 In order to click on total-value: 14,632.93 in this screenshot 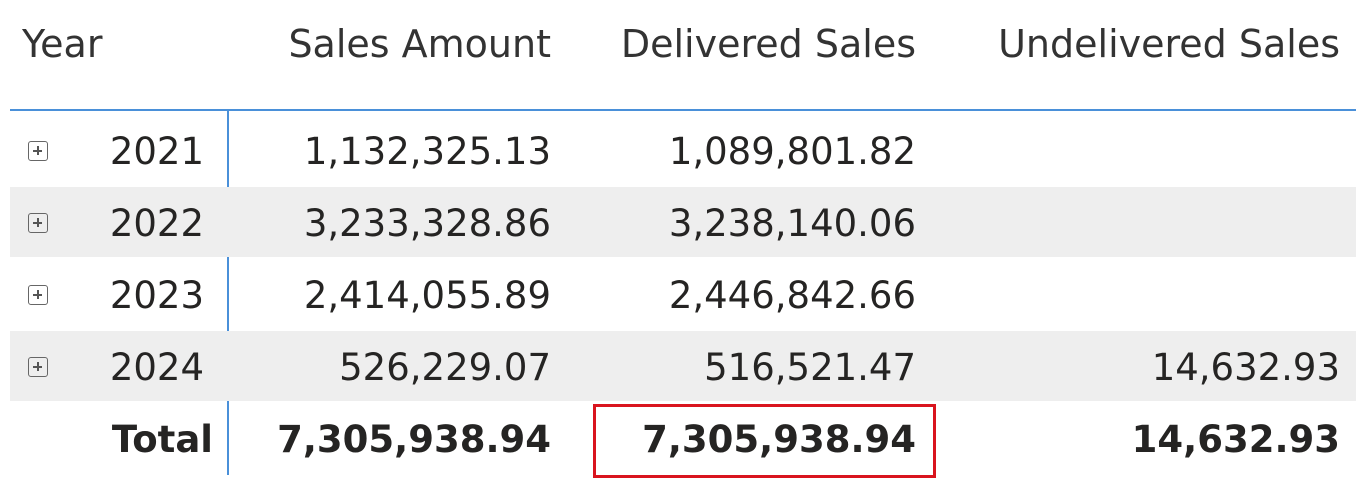, I will do `click(1235, 439)`.